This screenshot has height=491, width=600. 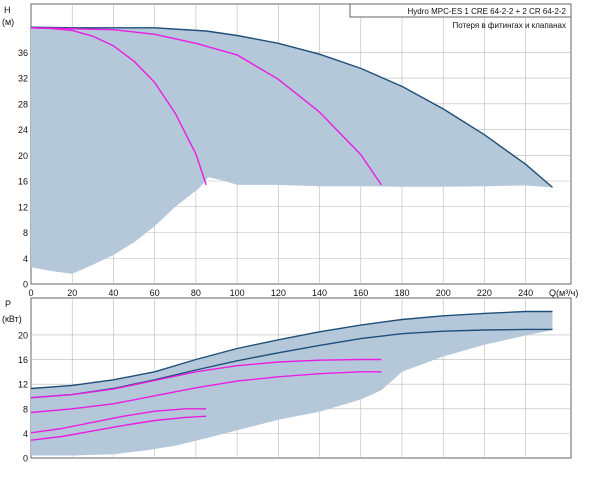 What do you see at coordinates (23, 360) in the screenshot?
I see `power-y-tick-label: 16` at bounding box center [23, 360].